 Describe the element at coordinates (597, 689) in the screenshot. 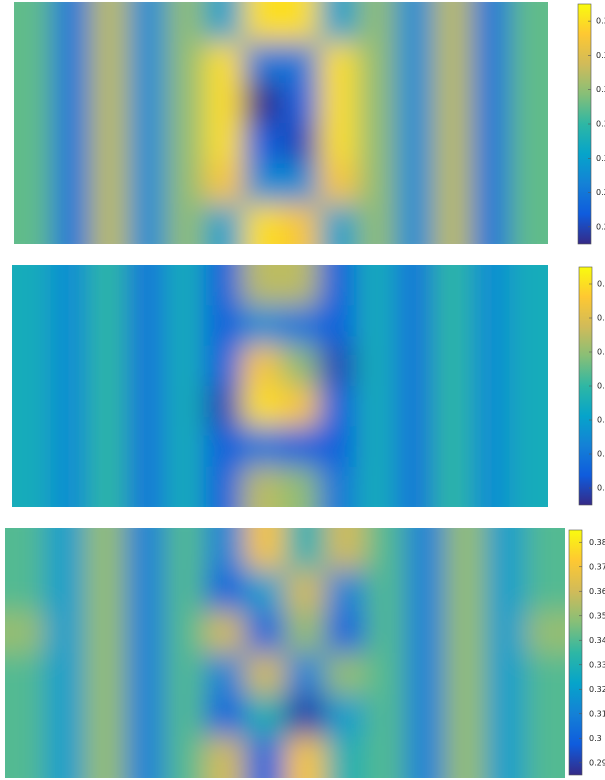

I see `colorbar-tick-label: 0.32` at that location.